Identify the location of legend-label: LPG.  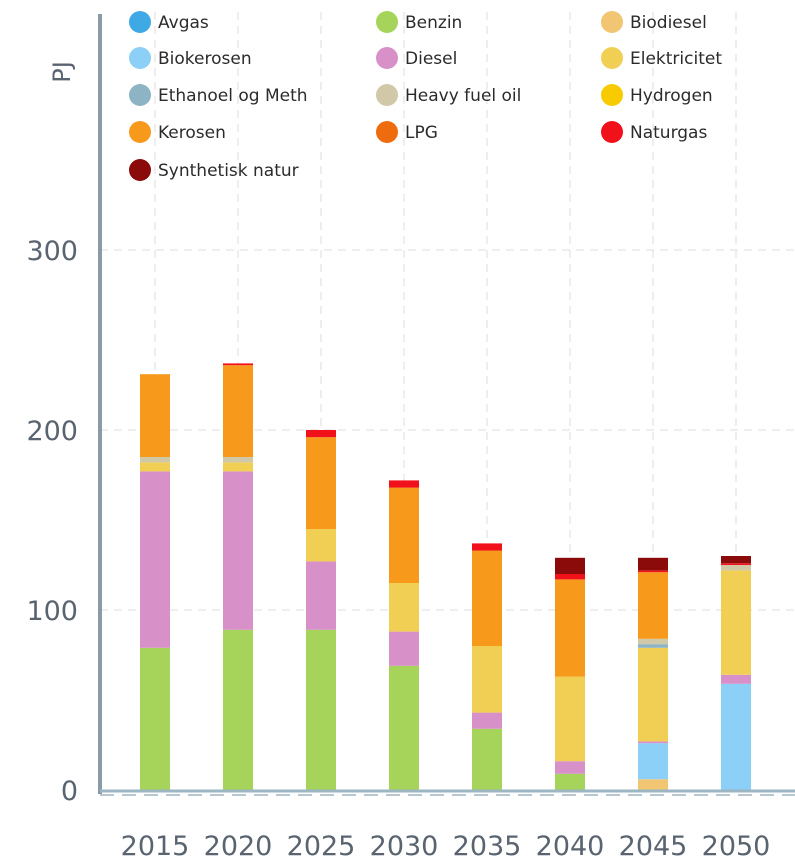
(421, 133).